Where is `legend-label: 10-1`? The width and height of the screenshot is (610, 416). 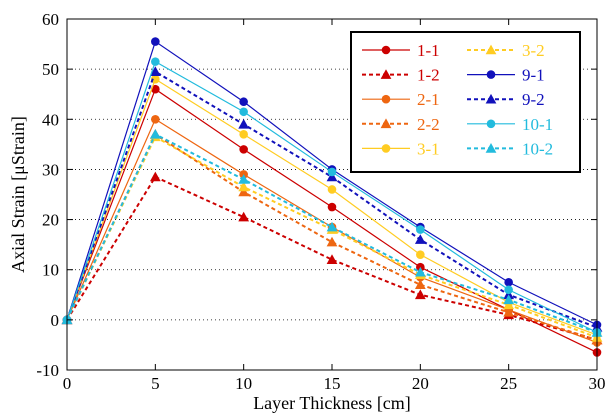
legend-label: 10-1 is located at coordinates (537, 124).